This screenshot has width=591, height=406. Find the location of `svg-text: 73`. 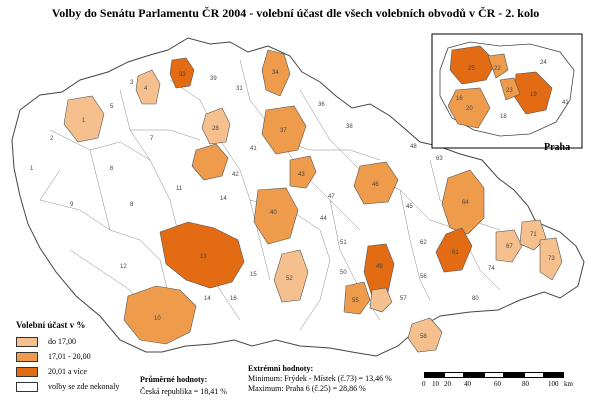

svg-text: 73 is located at coordinates (551, 259).